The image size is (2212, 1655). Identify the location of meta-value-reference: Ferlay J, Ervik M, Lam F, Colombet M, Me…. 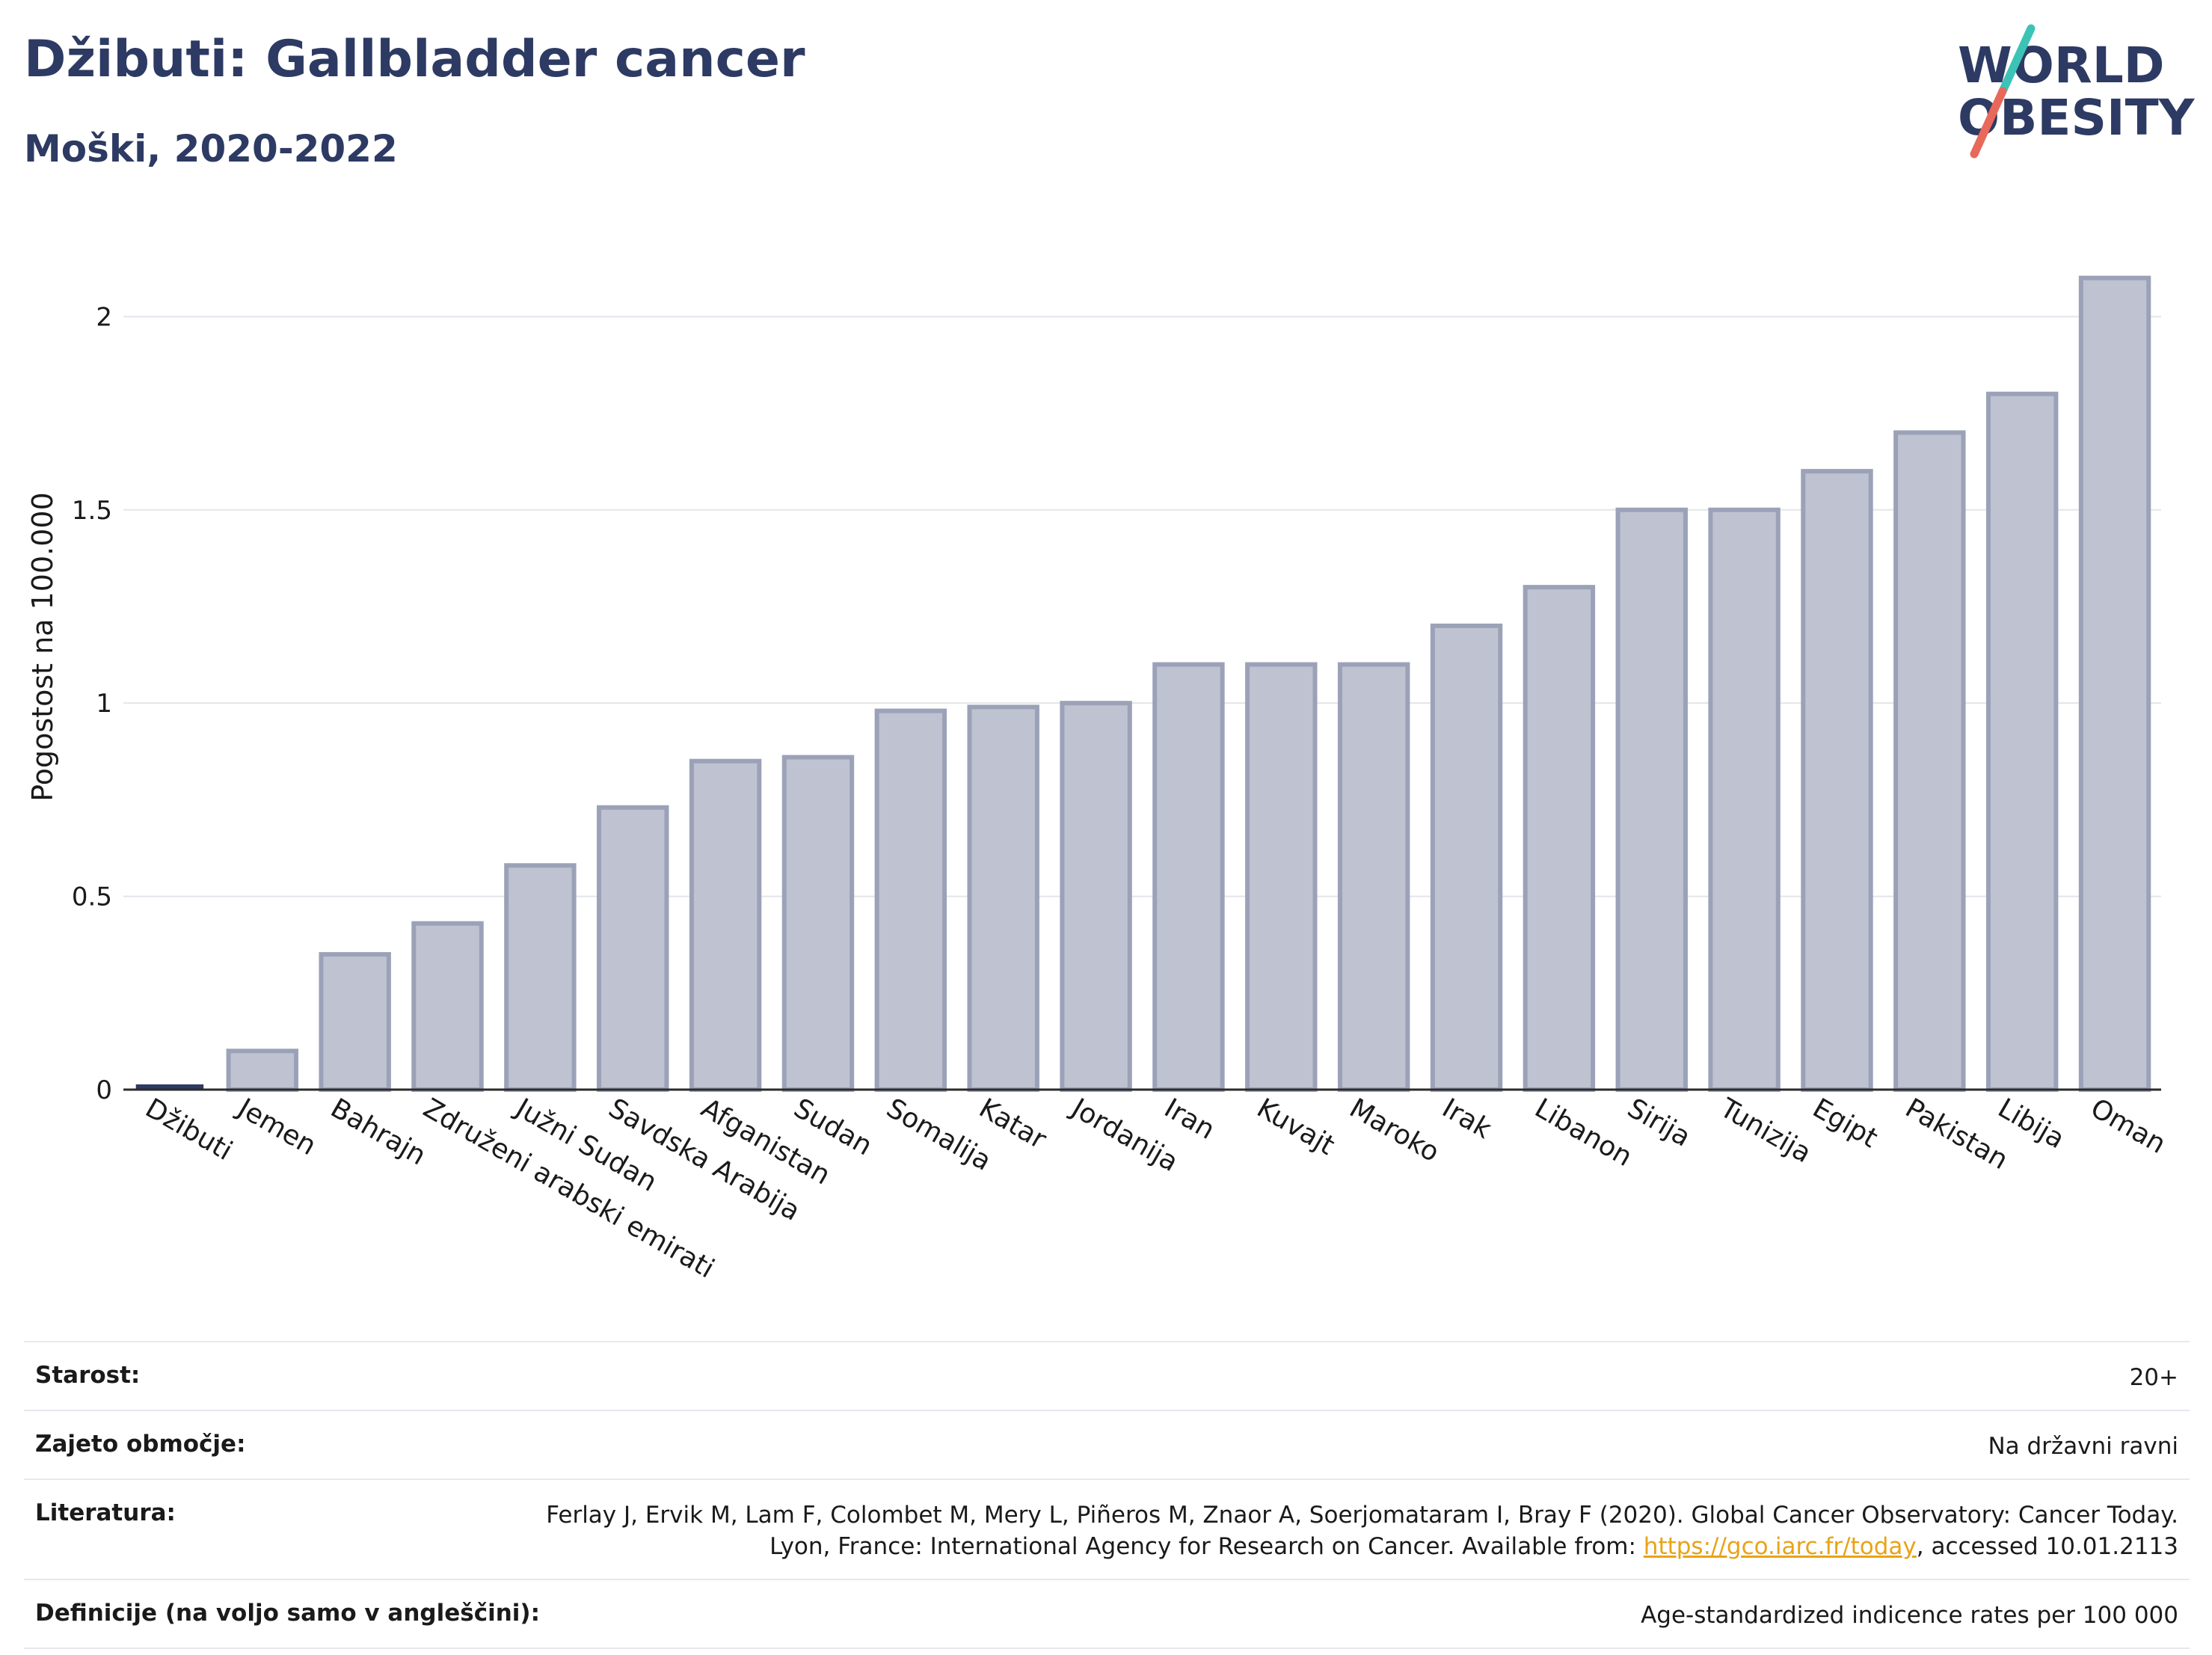
(1340, 1530).